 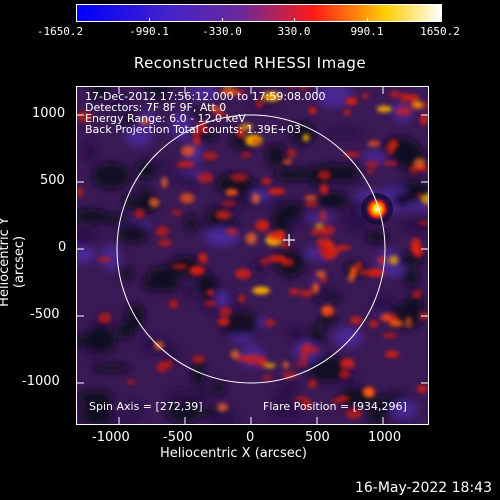 What do you see at coordinates (423, 488) in the screenshot?
I see `date-stamp: 16-May-2022 18:43` at bounding box center [423, 488].